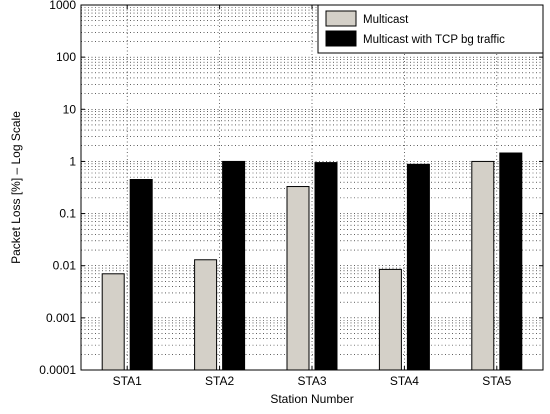  Describe the element at coordinates (65, 266) in the screenshot. I see `y-tick-label: 0.01` at that location.